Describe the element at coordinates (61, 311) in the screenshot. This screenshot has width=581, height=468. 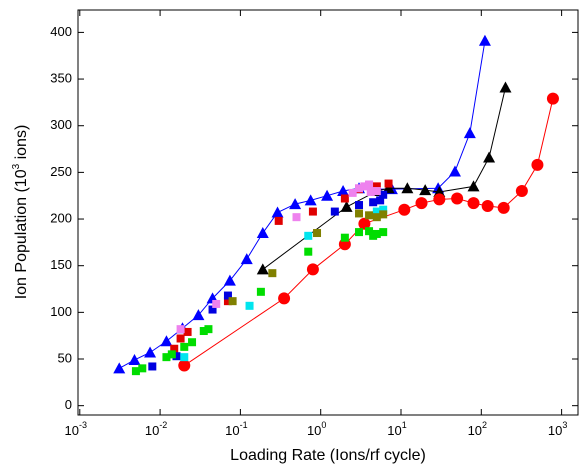
I see `y-tick-label: 100` at that location.